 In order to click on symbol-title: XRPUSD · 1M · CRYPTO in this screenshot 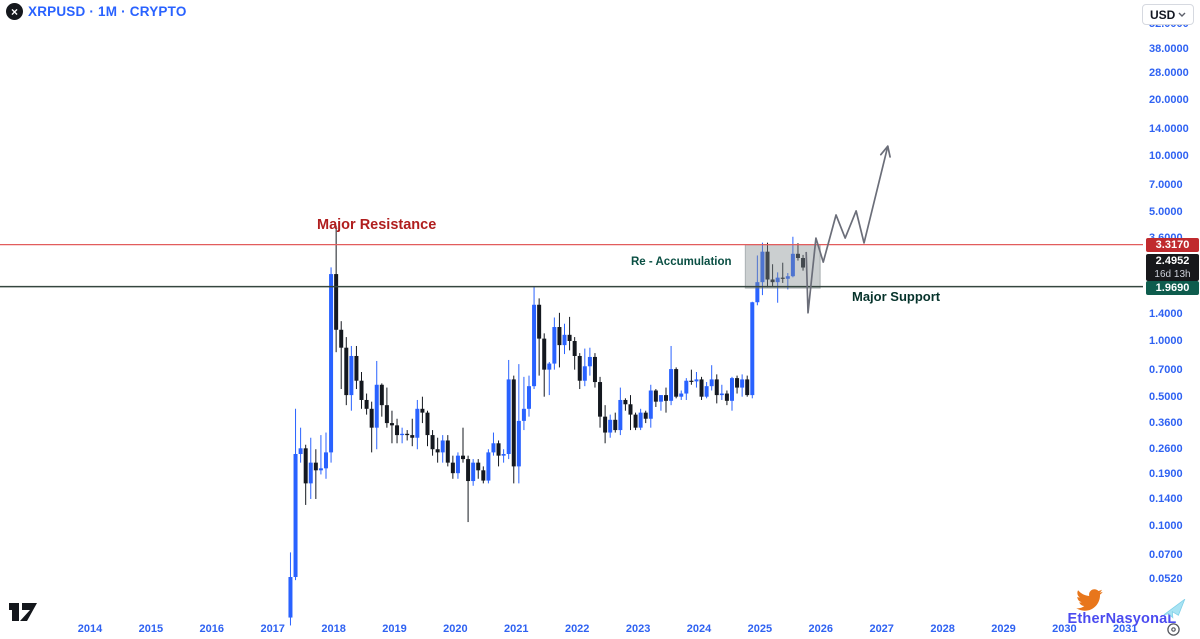, I will do `click(107, 11)`.